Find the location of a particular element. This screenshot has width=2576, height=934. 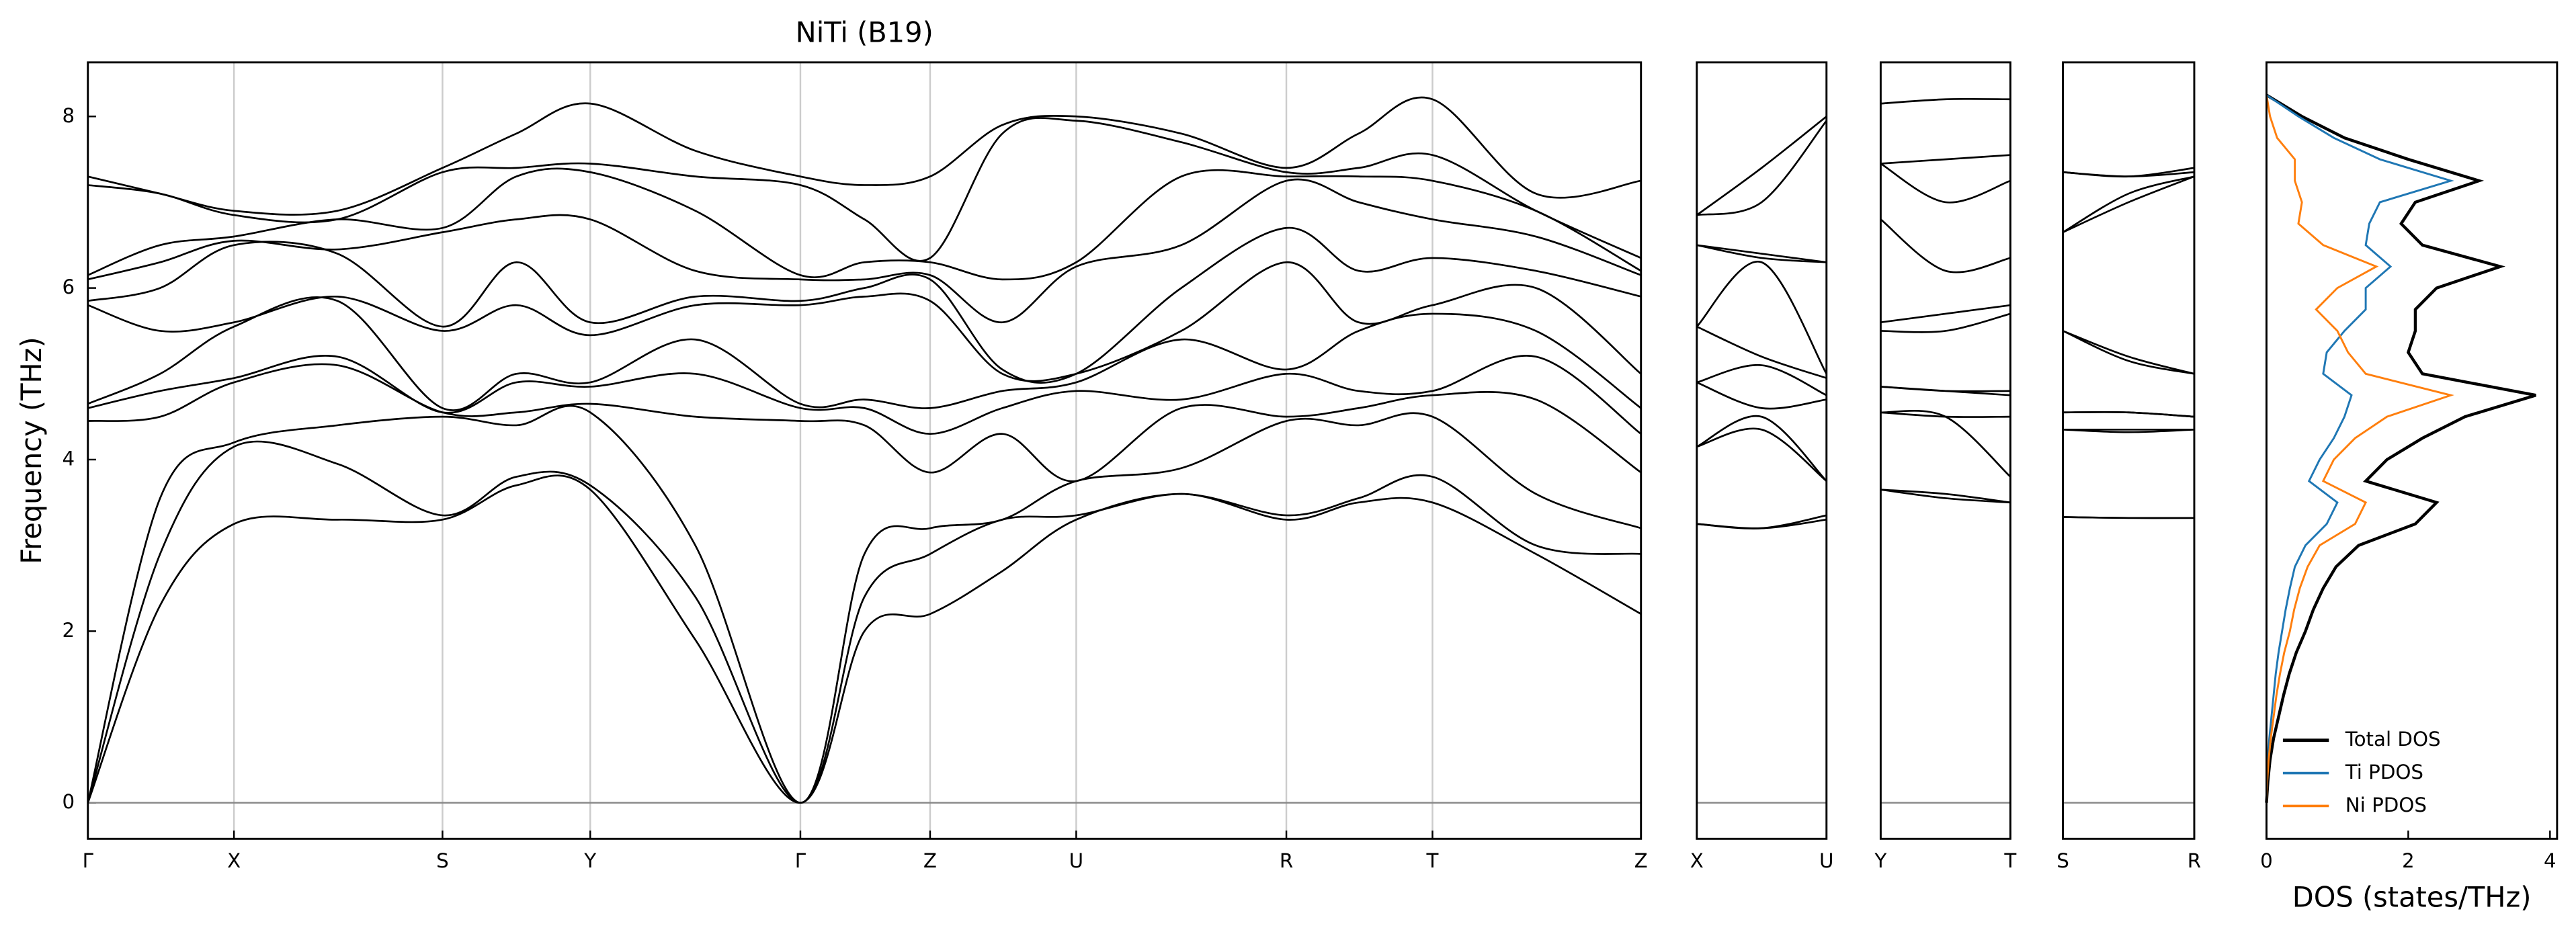

y-tick-label: 6 is located at coordinates (69, 286).